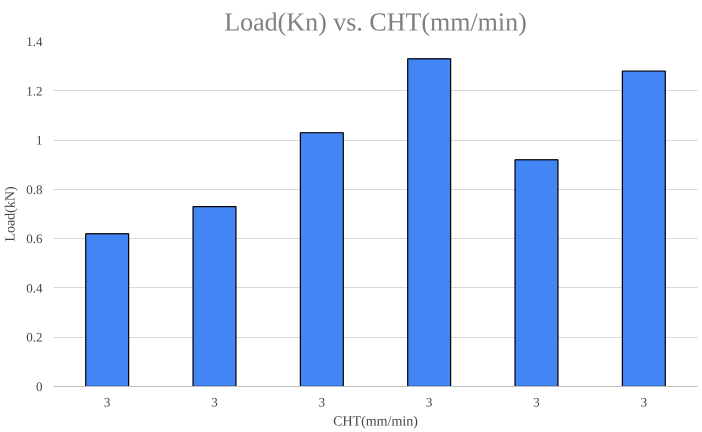  Describe the element at coordinates (34, 189) in the screenshot. I see `y-tick-label: 0.8` at that location.